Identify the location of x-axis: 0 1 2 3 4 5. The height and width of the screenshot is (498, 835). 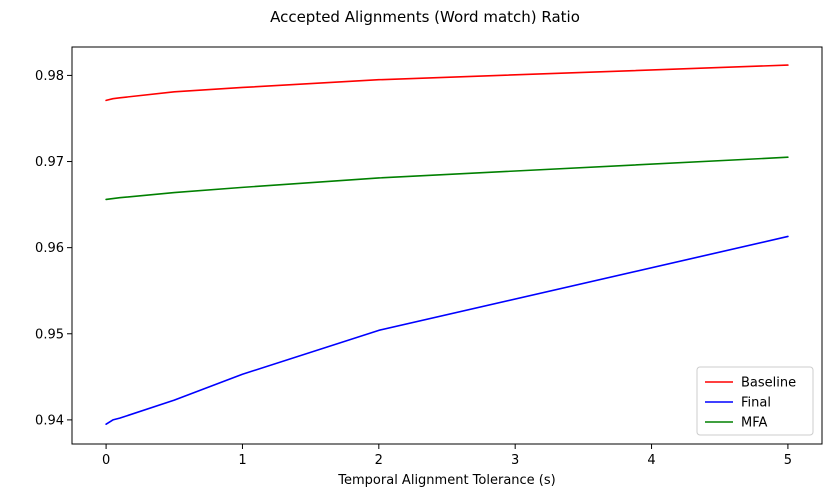
(447, 456).